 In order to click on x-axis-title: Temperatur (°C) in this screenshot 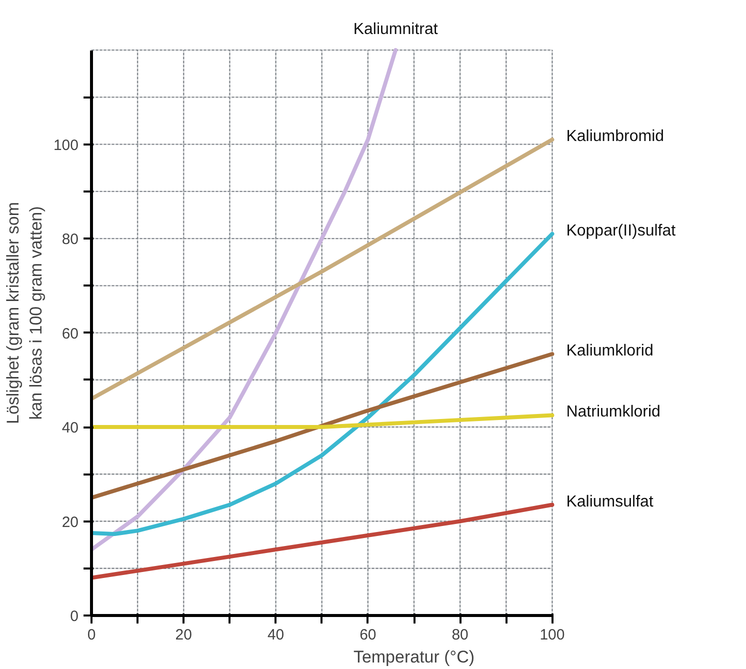, I will do `click(414, 657)`.